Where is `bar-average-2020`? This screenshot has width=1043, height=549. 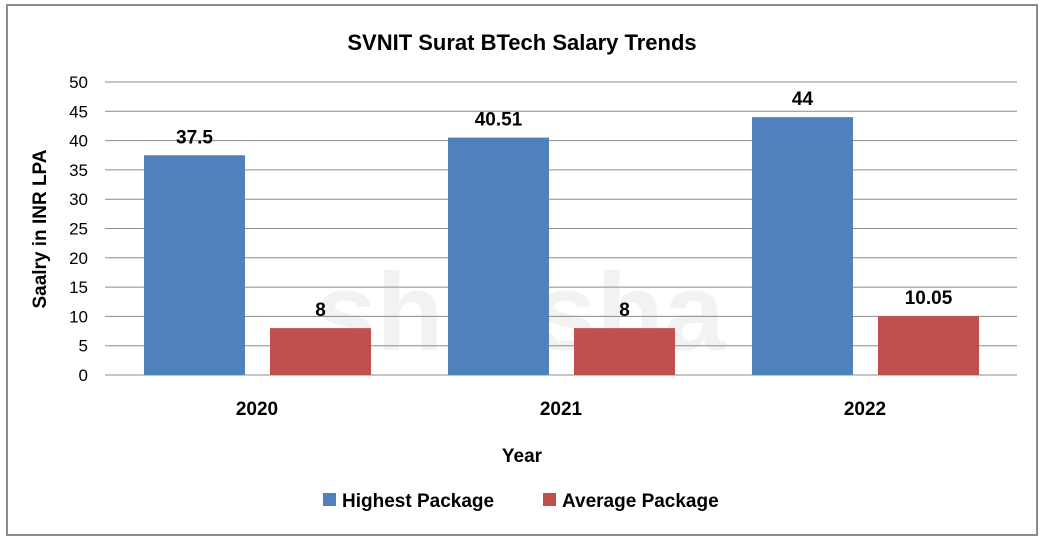 bar-average-2020 is located at coordinates (320, 351).